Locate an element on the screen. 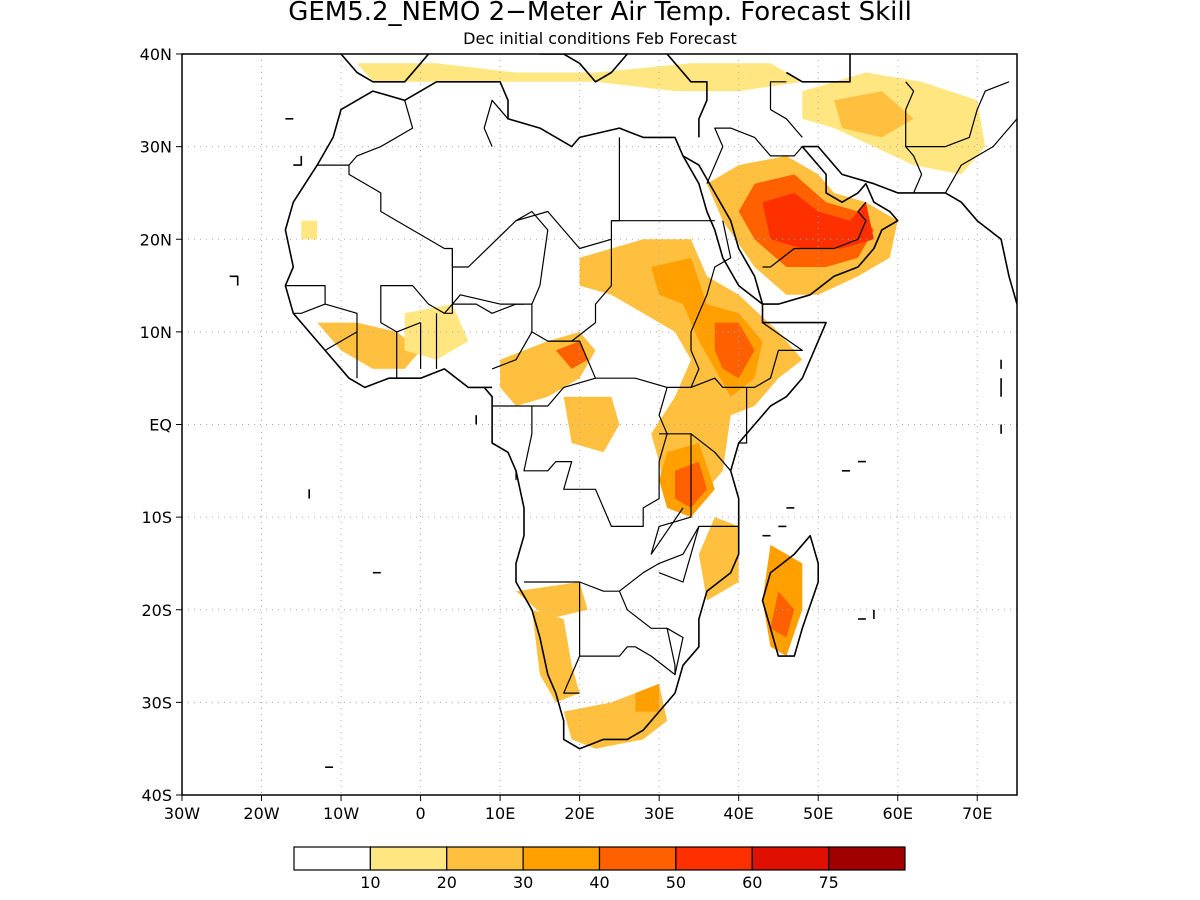 Image resolution: width=1200 pixels, height=900 pixels. lat-tick-label: EQ is located at coordinates (160, 425).